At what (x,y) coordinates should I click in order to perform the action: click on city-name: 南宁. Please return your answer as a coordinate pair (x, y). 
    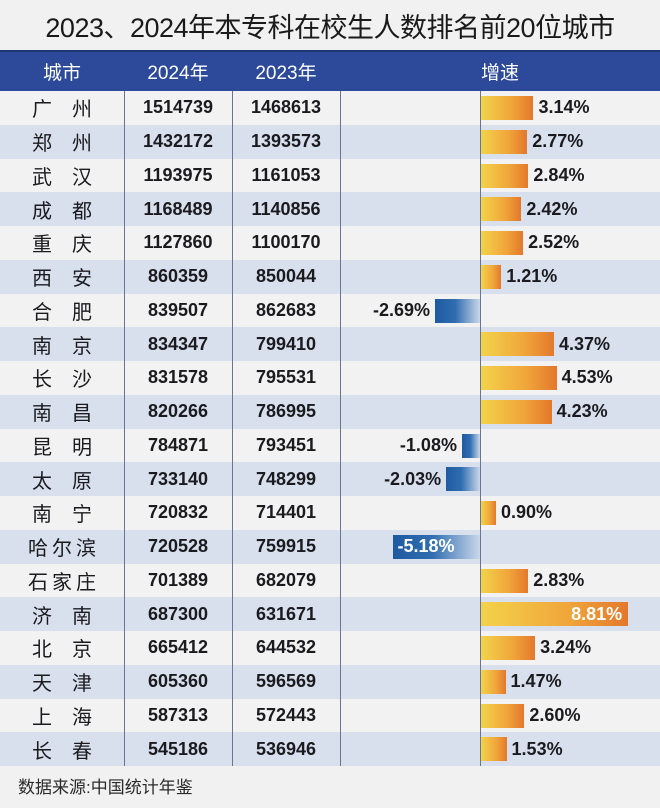
    Looking at the image, I should click on (72, 515).